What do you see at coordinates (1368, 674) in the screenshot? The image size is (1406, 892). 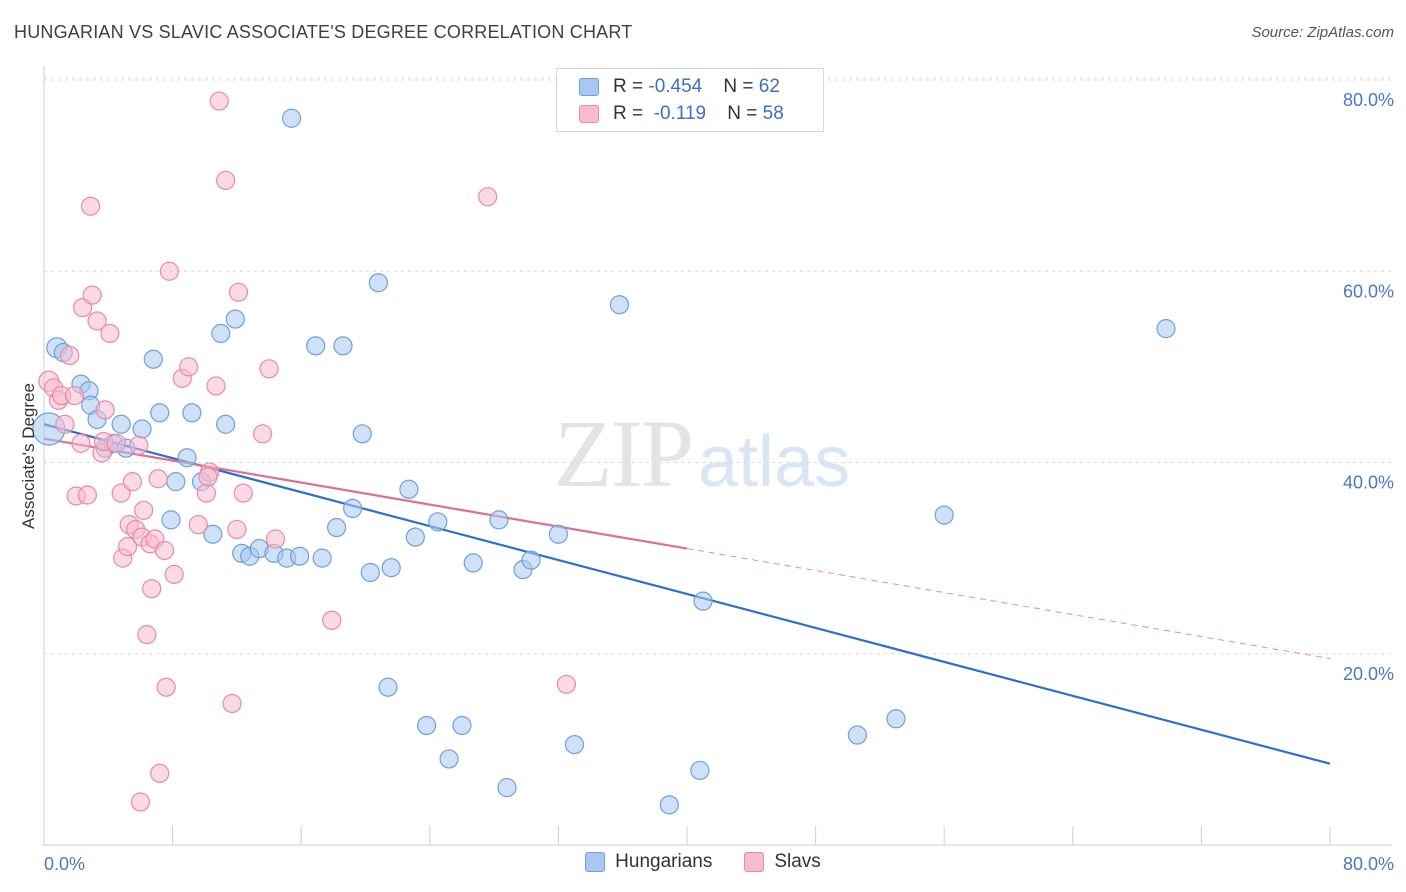 I see `y-tick-label: 20.0%` at bounding box center [1368, 674].